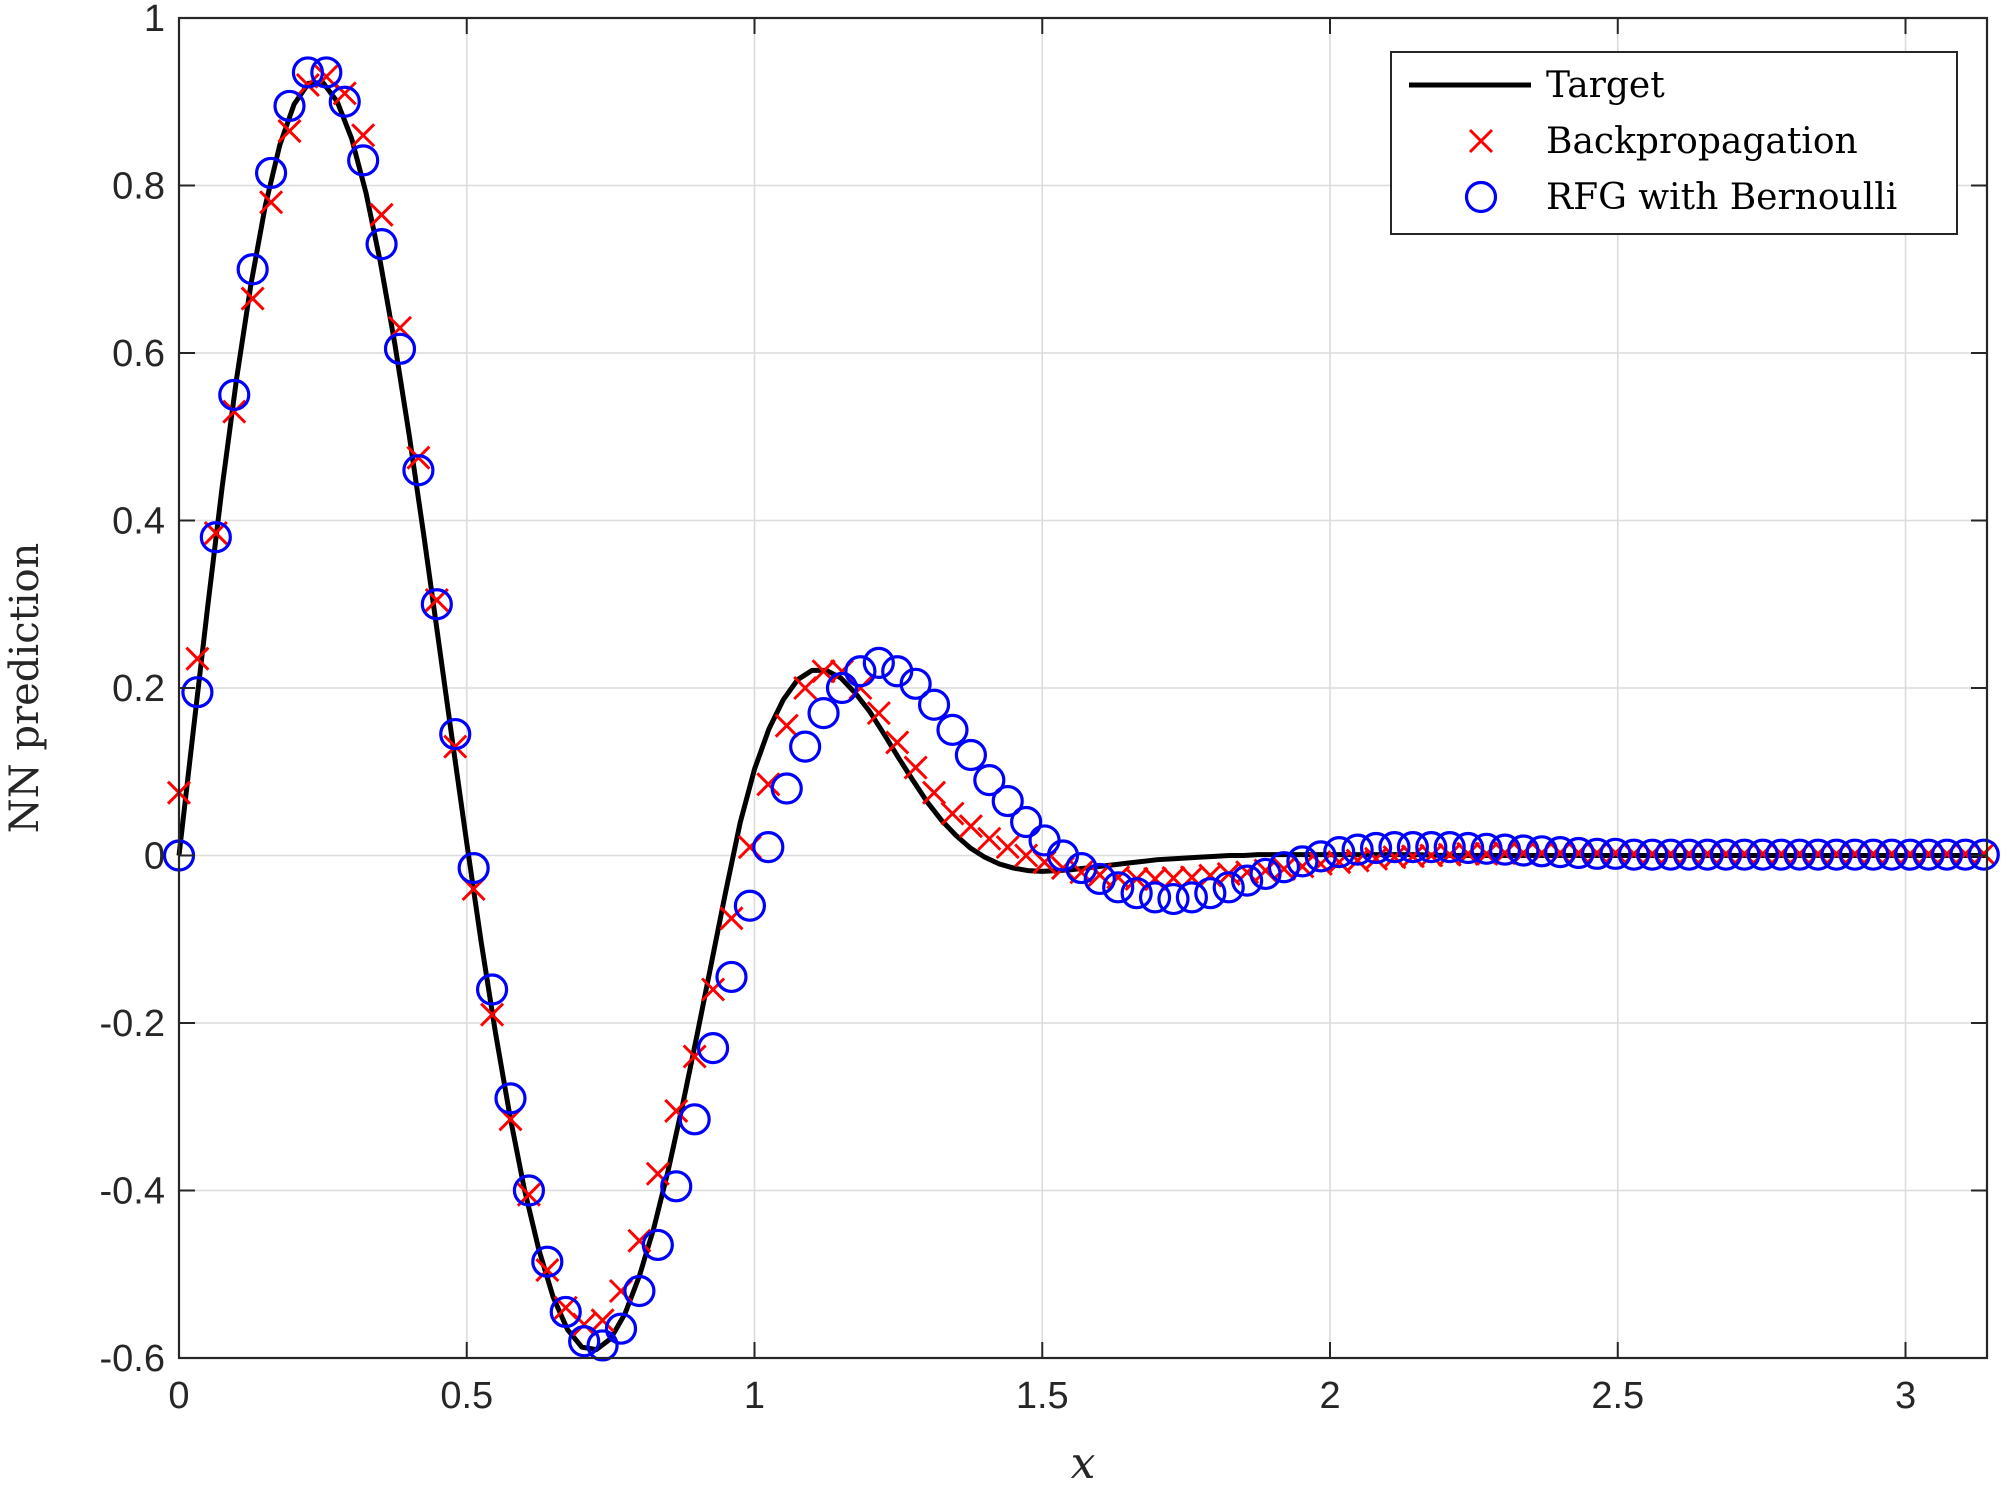  Describe the element at coordinates (154, 20) in the screenshot. I see `y-tick-label: 1` at that location.